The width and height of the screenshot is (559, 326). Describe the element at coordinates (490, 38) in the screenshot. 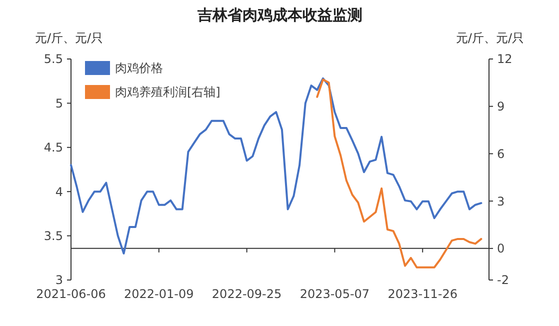

I see `y2-axis-title: 元/斤、元/只` at that location.